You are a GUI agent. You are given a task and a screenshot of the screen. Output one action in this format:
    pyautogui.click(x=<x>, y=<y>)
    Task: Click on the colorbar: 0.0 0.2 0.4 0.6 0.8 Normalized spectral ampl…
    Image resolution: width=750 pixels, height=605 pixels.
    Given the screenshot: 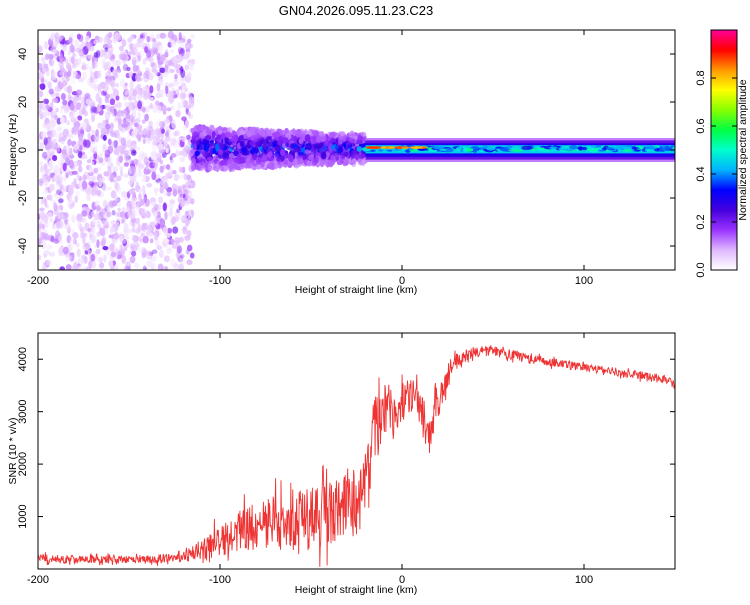 What is the action you would take?
    pyautogui.click(x=722, y=153)
    